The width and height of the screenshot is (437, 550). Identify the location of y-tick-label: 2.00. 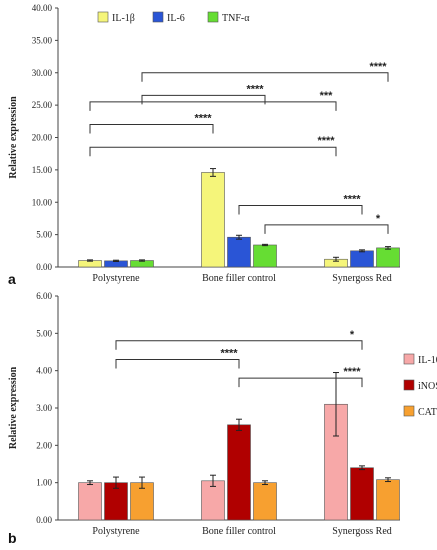
(44, 445).